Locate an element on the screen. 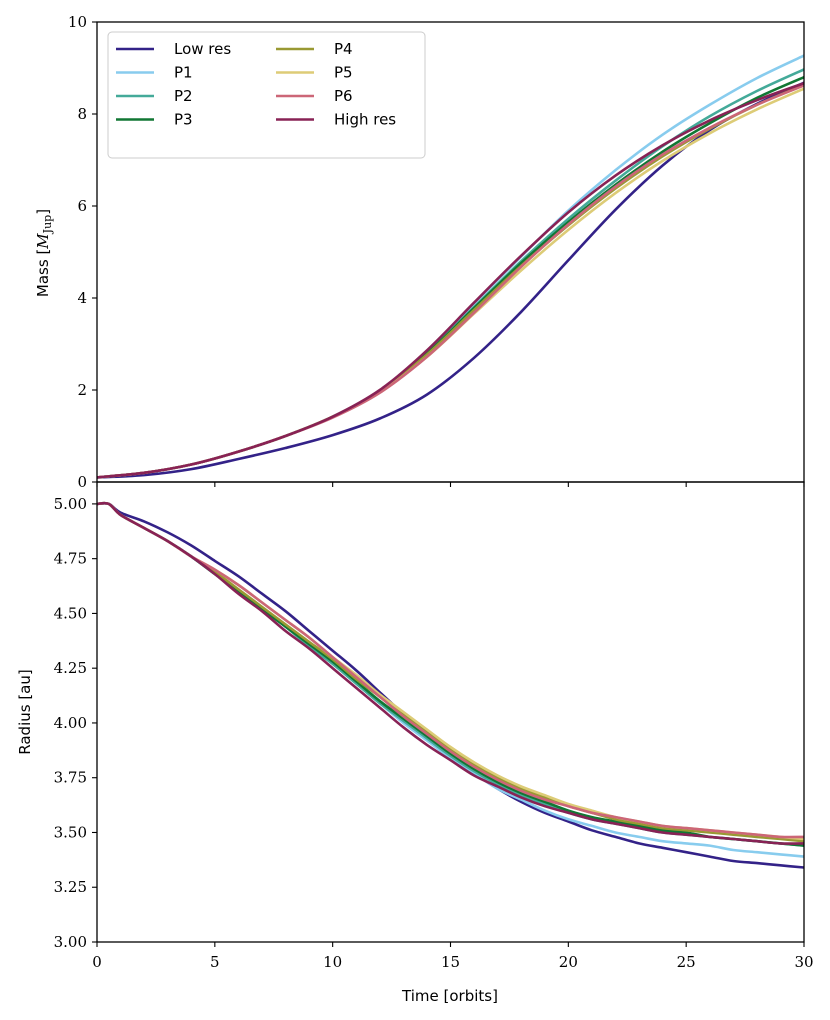 The height and width of the screenshot is (1020, 830). legend-label-p1: P1 is located at coordinates (183, 73).